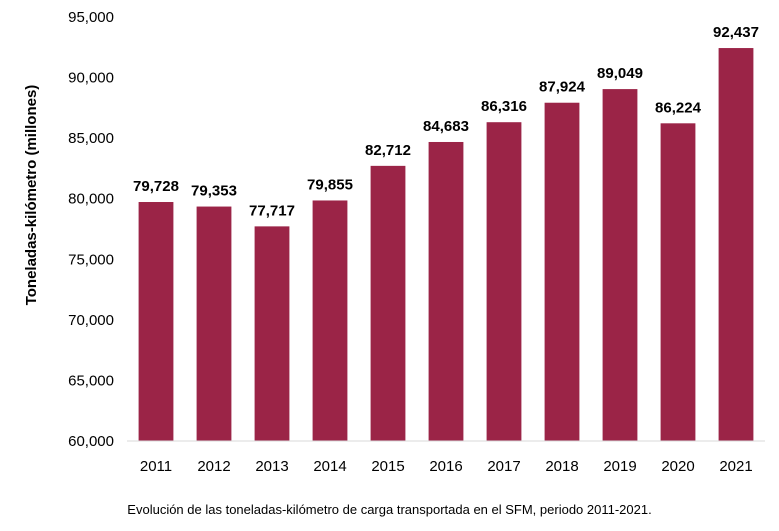  Describe the element at coordinates (330, 320) in the screenshot. I see `bar-2014` at that location.